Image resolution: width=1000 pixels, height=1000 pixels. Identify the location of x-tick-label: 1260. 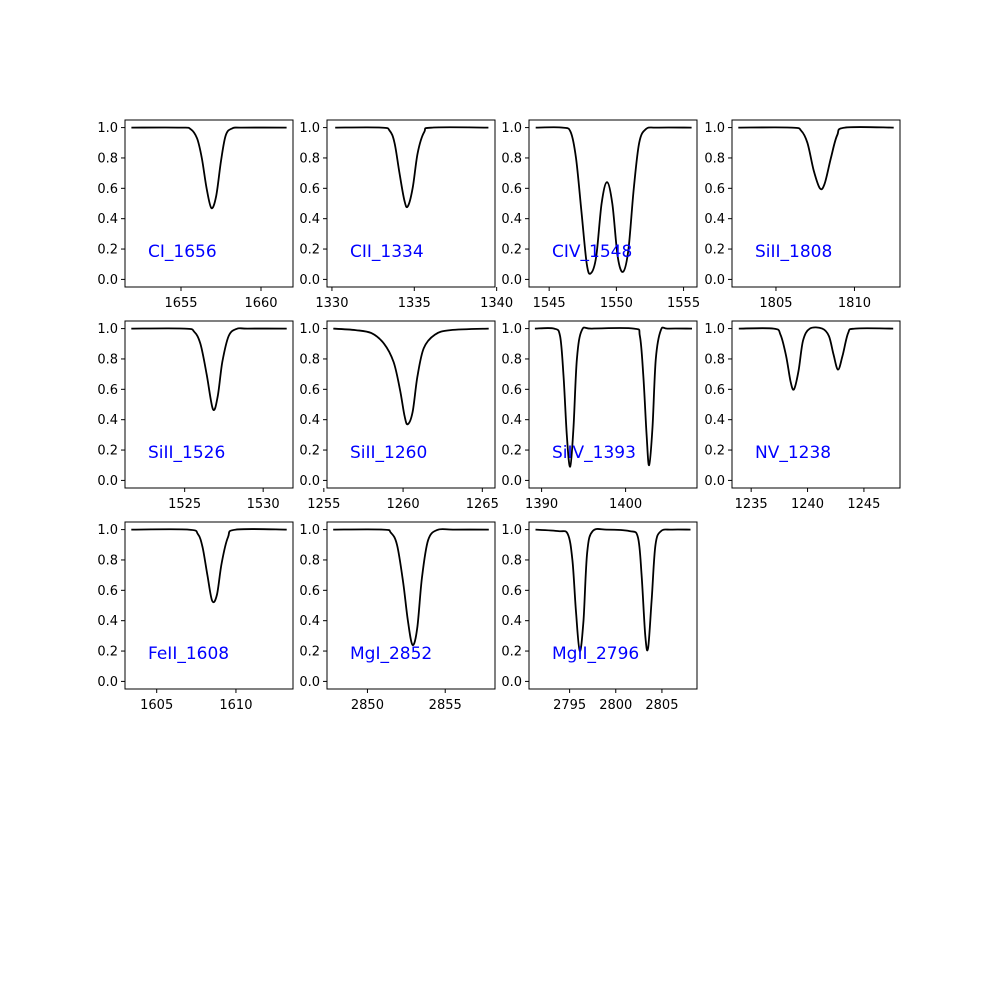
(403, 504).